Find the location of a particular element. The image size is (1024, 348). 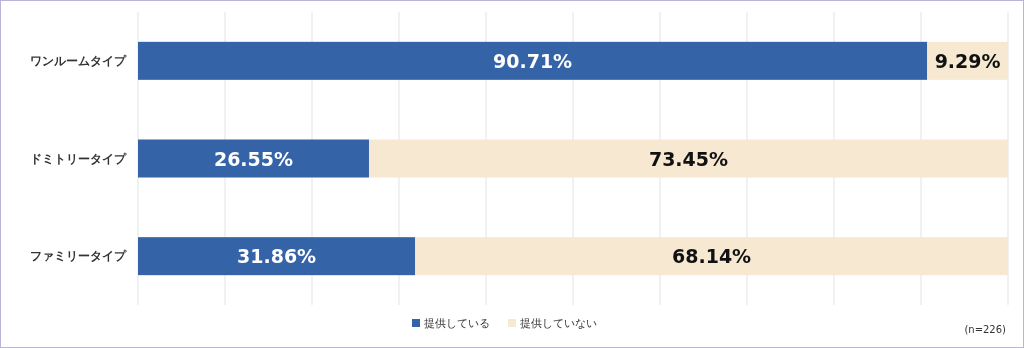

y-tick-label: ワンルームタイプ is located at coordinates (78, 60).